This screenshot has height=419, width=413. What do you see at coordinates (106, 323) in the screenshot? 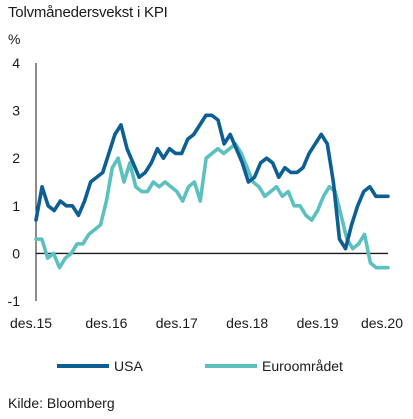
I see `x-tick-label: des.16` at bounding box center [106, 323].